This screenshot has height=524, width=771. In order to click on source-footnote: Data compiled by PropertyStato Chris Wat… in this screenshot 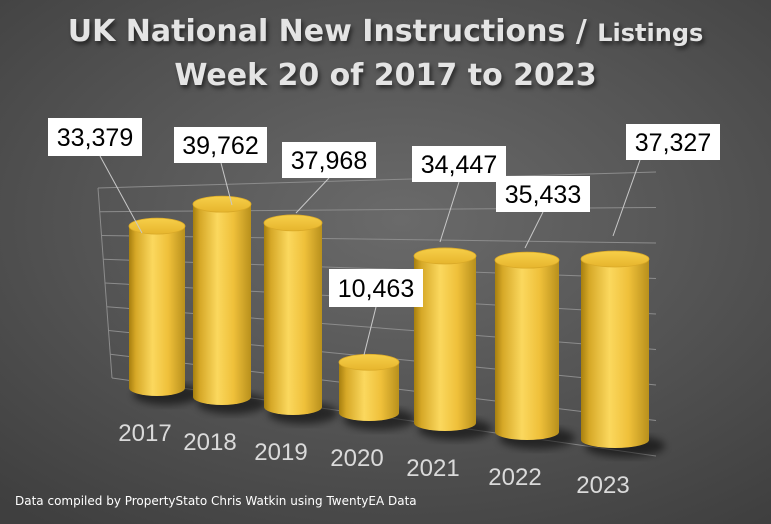, I will do `click(216, 501)`.